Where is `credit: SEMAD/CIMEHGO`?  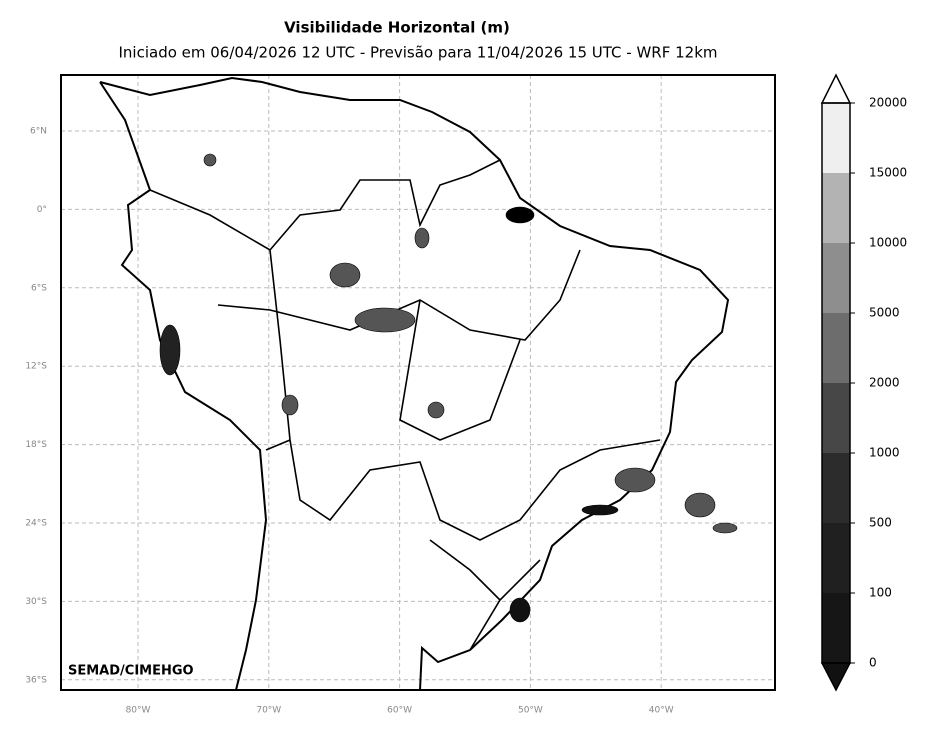 credit: SEMAD/CIMEHGO is located at coordinates (131, 671).